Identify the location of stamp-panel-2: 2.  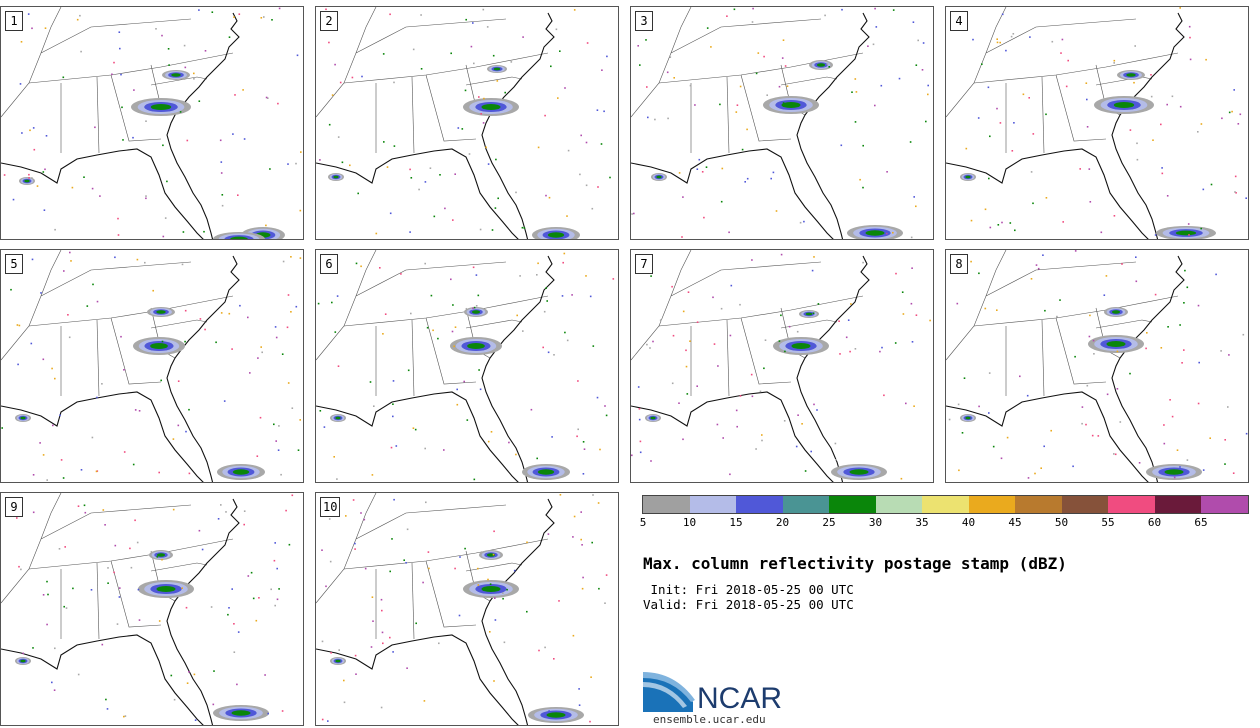
(467, 123).